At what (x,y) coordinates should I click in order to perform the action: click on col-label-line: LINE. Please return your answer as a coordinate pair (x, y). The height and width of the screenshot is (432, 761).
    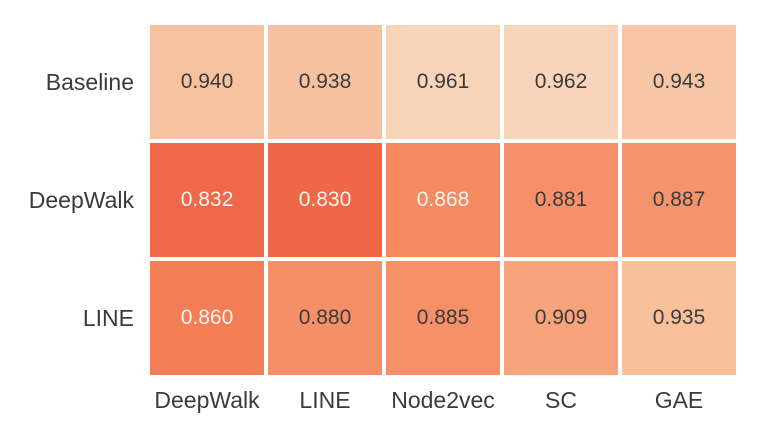
    Looking at the image, I should click on (325, 399).